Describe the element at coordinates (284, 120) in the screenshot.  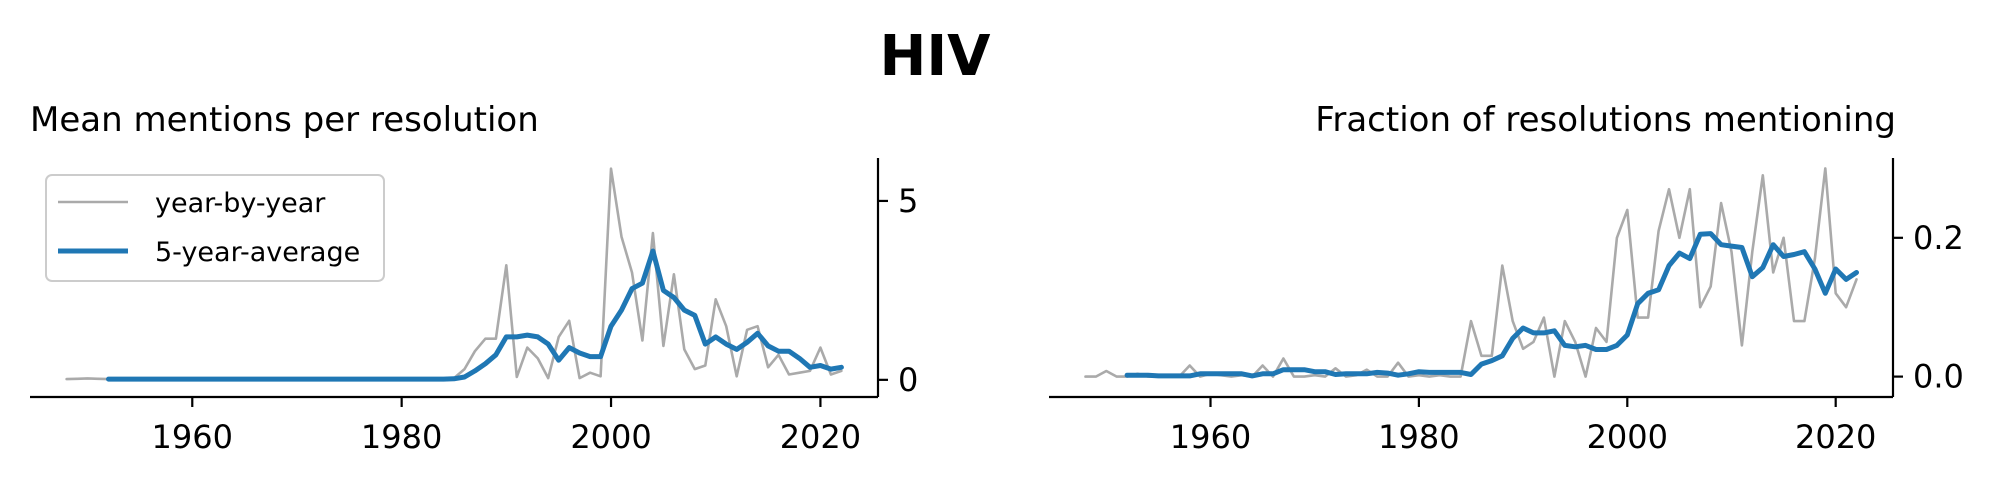
I see `panel-title-mean-mentions: Mean mentions per resolution` at that location.